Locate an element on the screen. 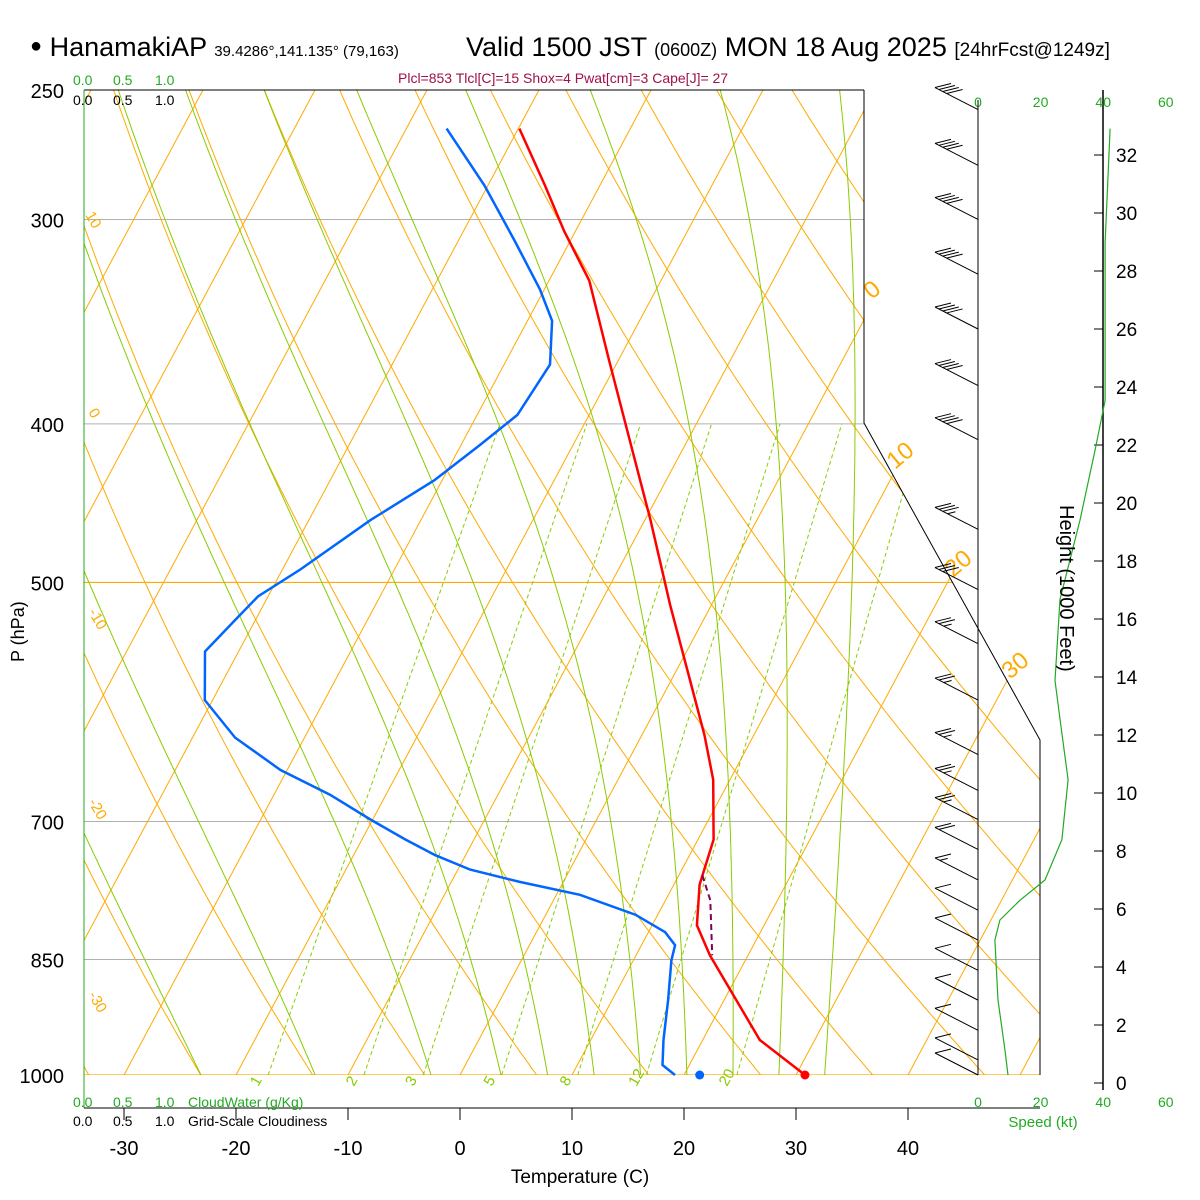 This screenshot has height=1200, width=1200. cloudwater-tick: 0.5 is located at coordinates (123, 80).